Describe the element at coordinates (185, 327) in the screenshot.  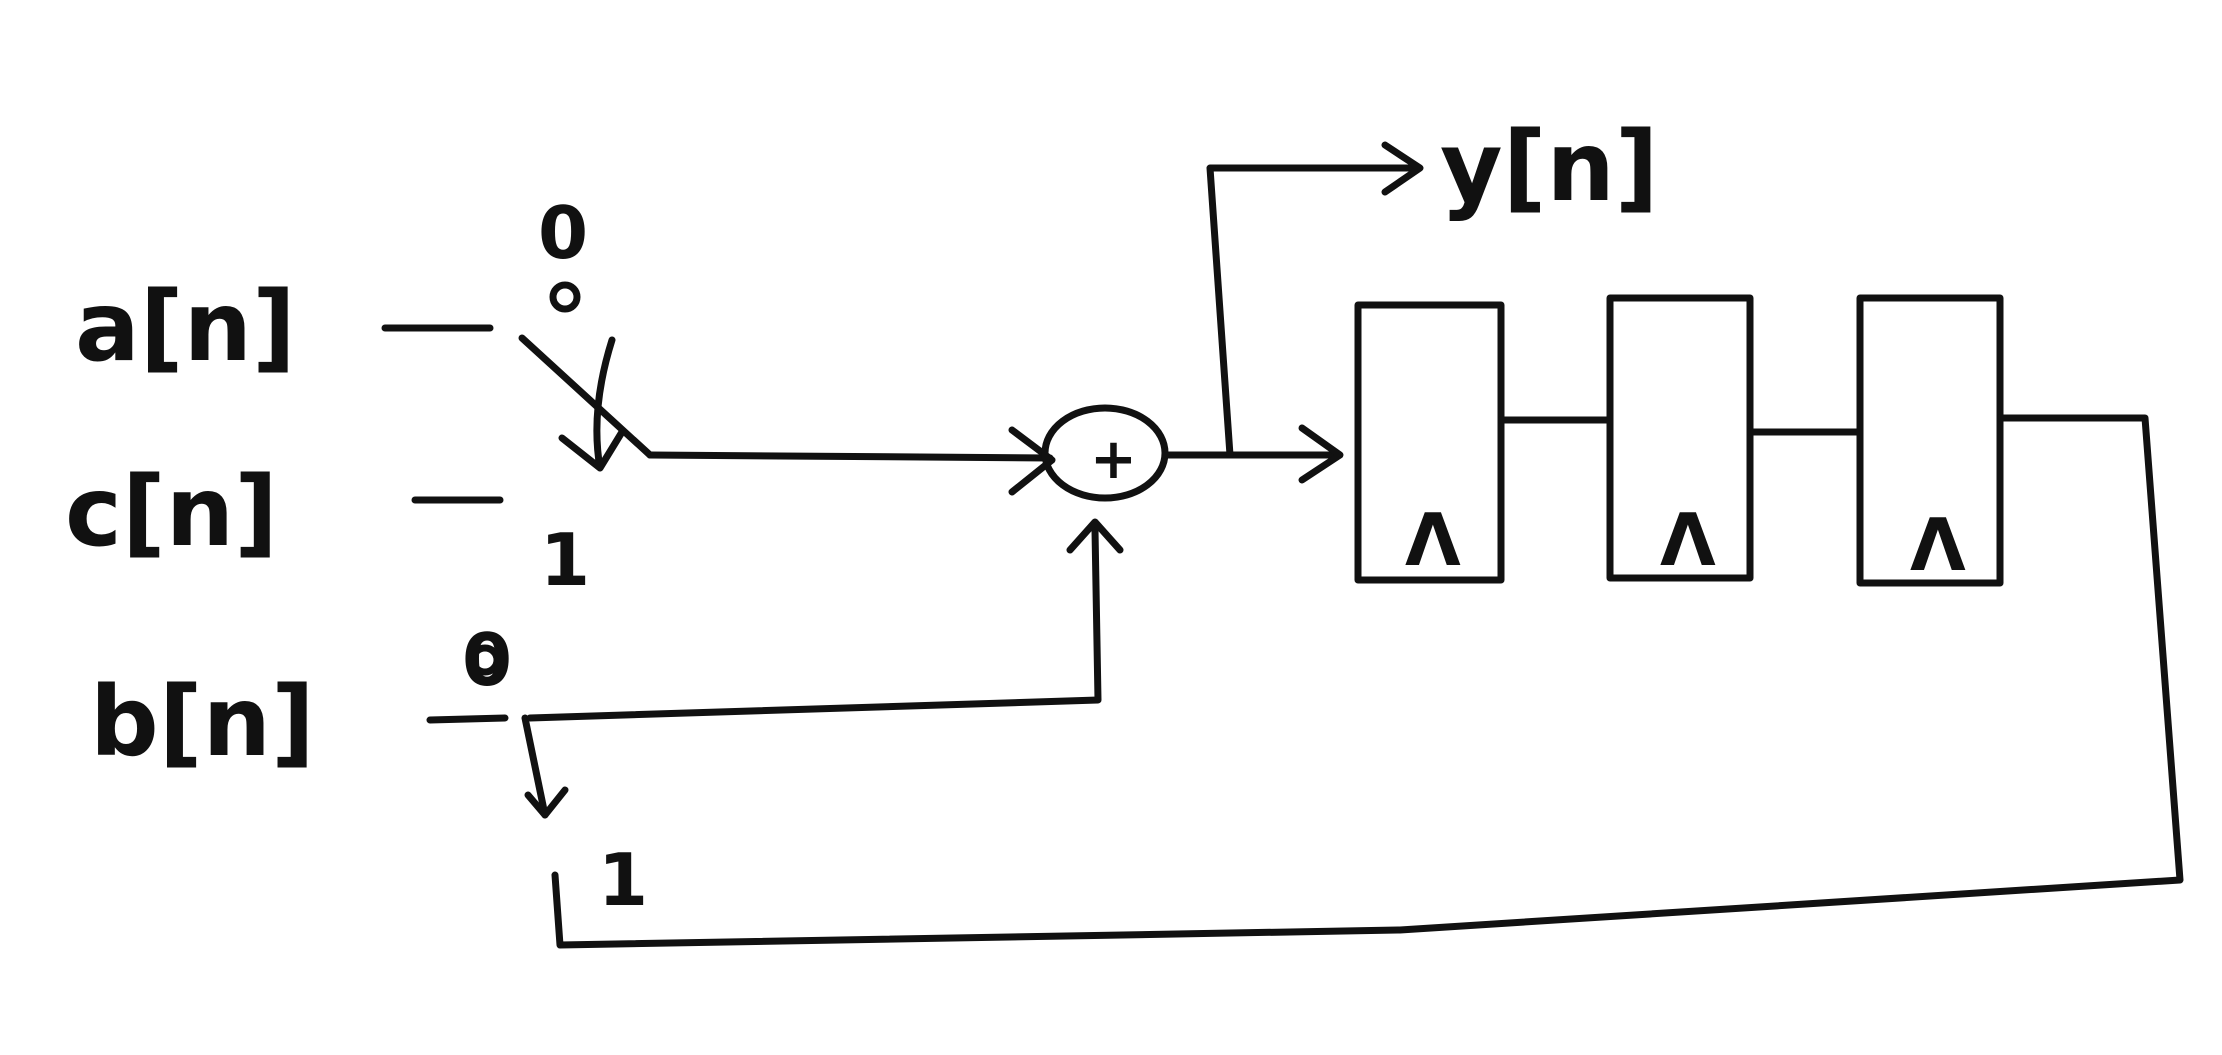
I see `input-a-label: a[n]` at that location.